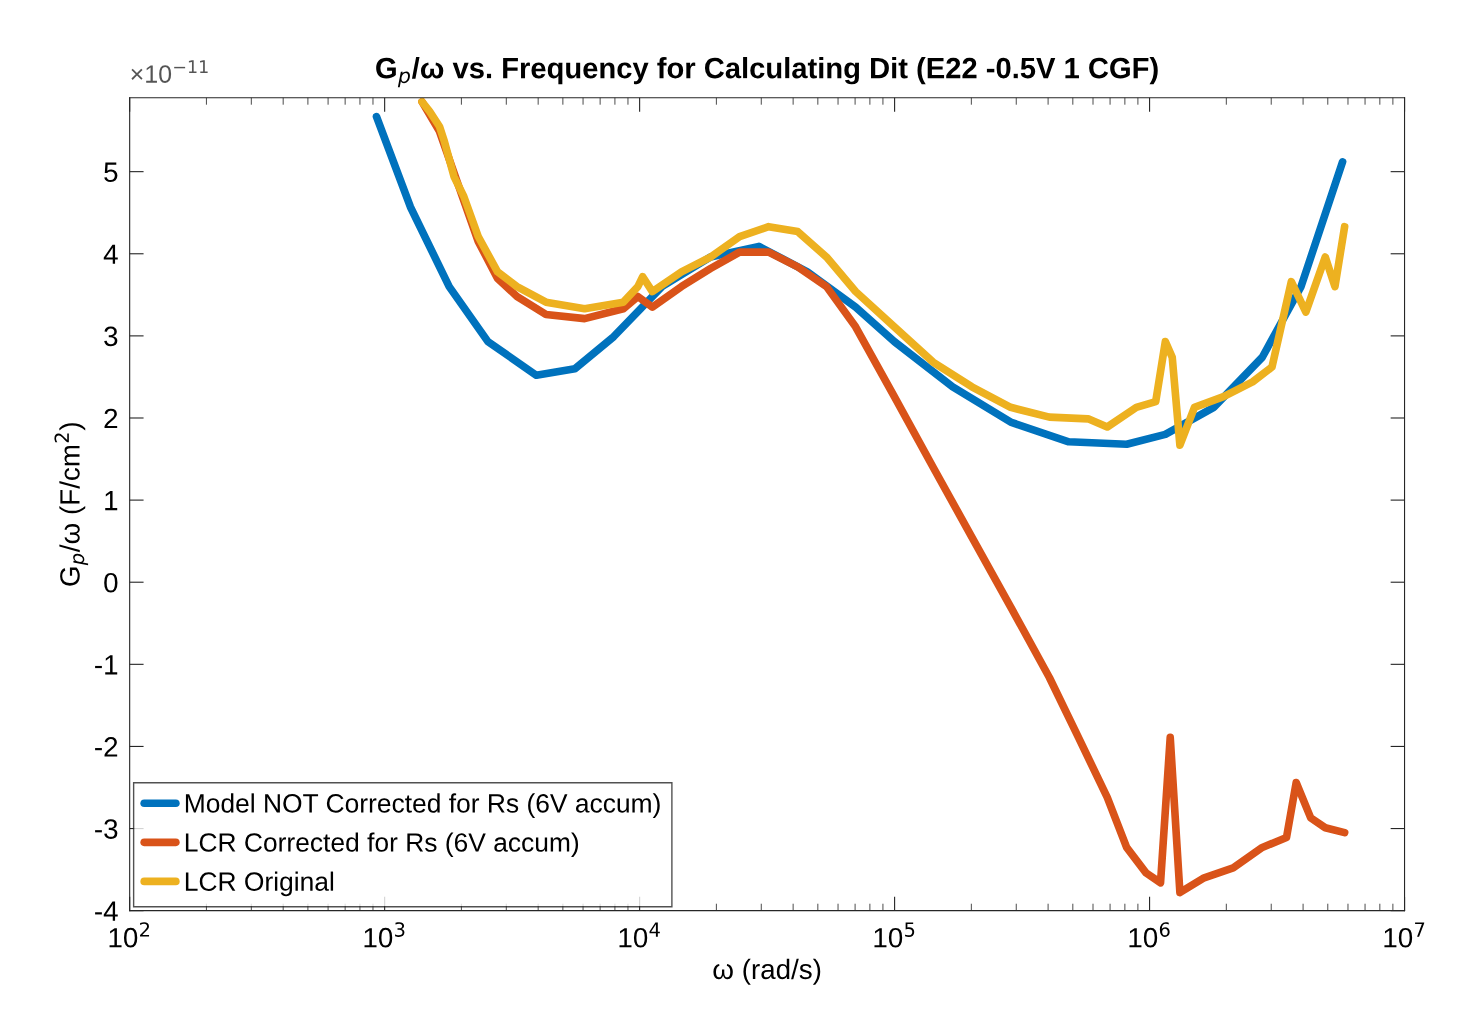 Image resolution: width=1457 pixels, height=1029 pixels. I want to click on chart-title: G$_{p}$/ω vs. Frequency for Calculating Dit (E22 -0.5V 1 CGF), so click(767, 72).